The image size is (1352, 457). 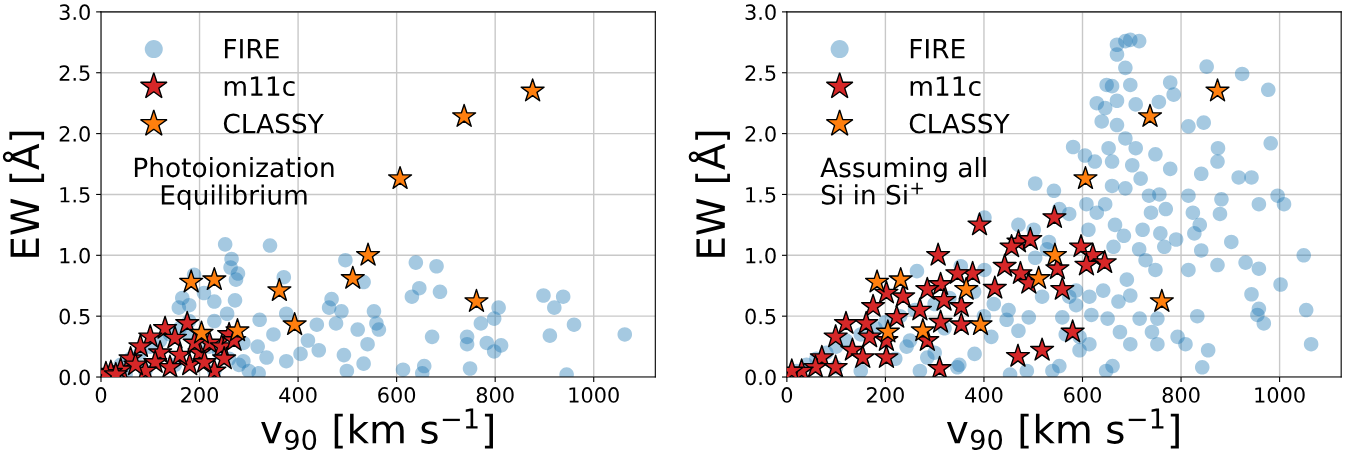 I want to click on annotation: Assuming all Si in Si$^{+}$, so click(x=903, y=180).